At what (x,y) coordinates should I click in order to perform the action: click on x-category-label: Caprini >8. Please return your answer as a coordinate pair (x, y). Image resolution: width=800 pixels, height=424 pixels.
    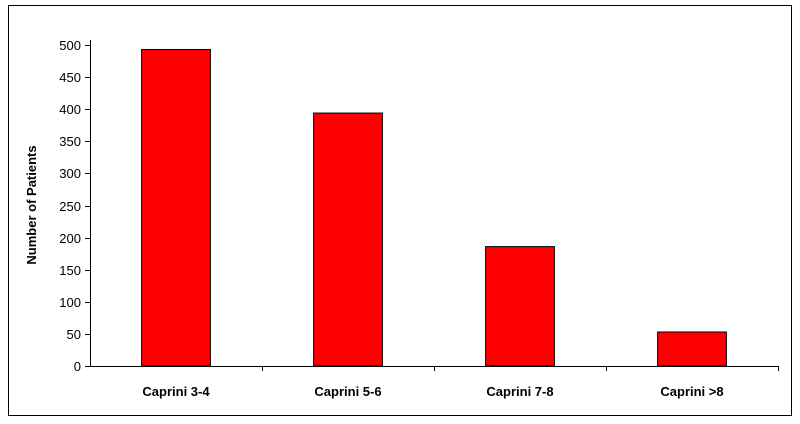
    Looking at the image, I should click on (691, 391).